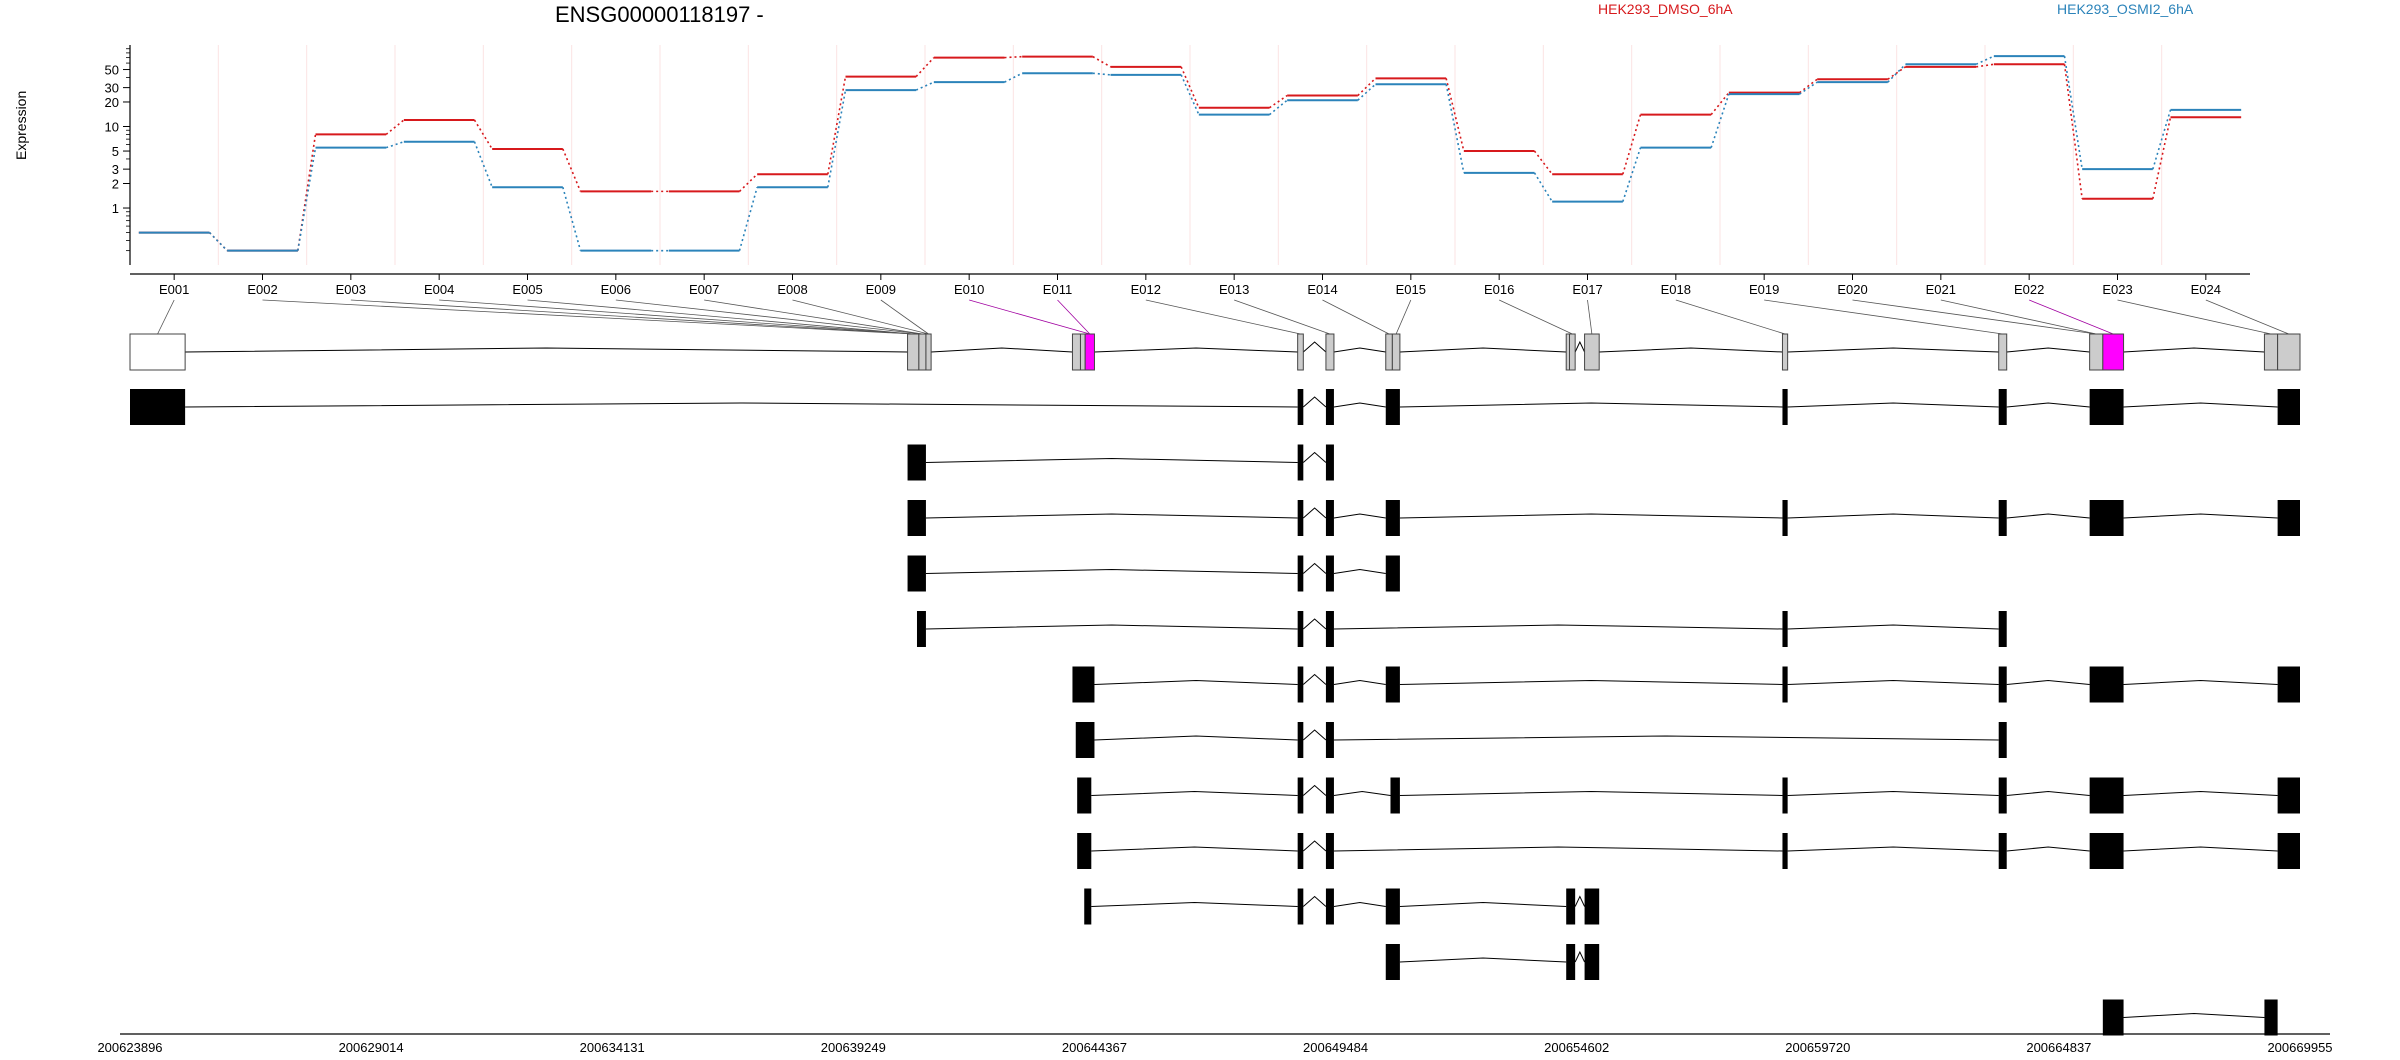 The height and width of the screenshot is (1060, 2400). What do you see at coordinates (1817, 1047) in the screenshot?
I see `coord-tick-label: 200659720` at bounding box center [1817, 1047].